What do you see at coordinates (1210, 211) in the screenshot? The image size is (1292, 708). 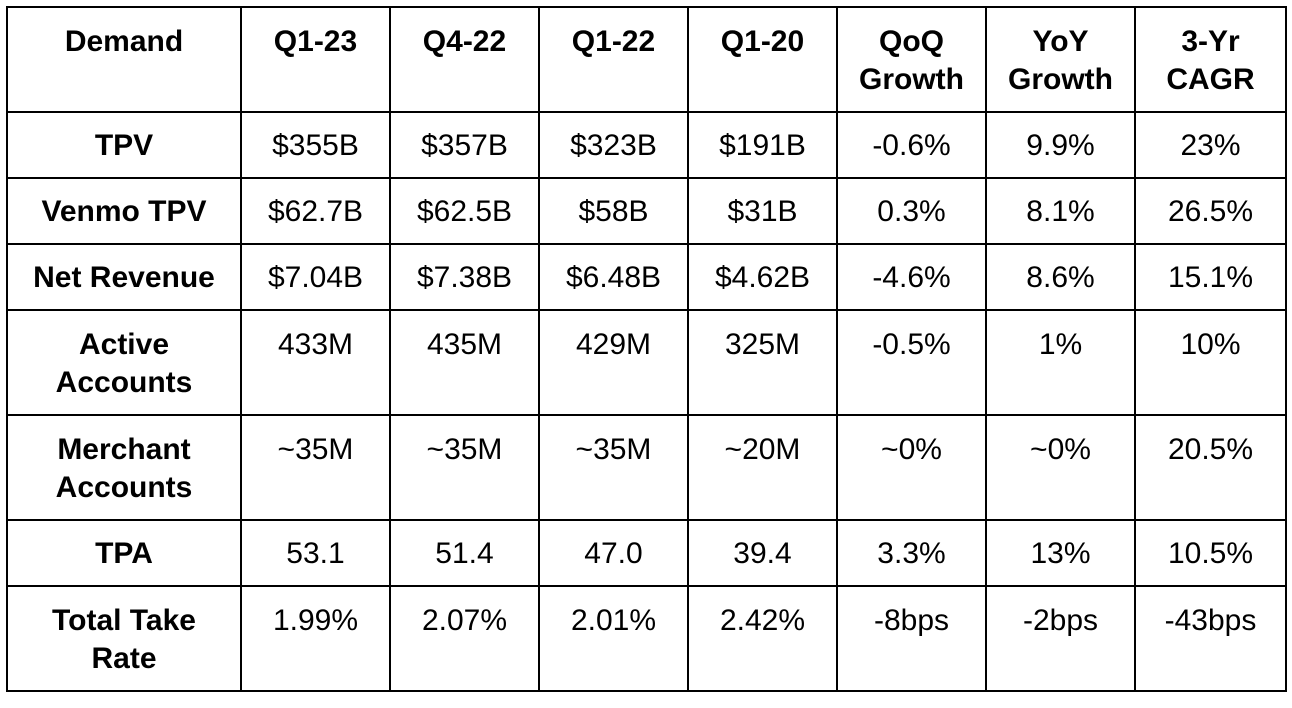 I see `table-cell: 26.5%` at bounding box center [1210, 211].